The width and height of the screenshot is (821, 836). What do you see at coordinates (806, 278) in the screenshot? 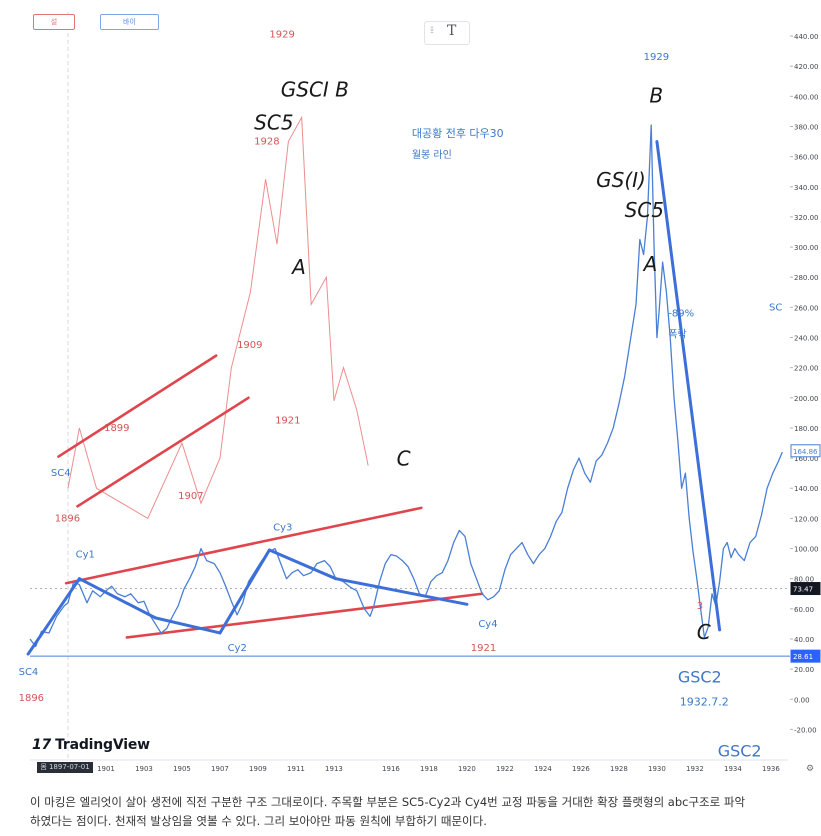
I see `y-tick-label: 280.00` at bounding box center [806, 278].